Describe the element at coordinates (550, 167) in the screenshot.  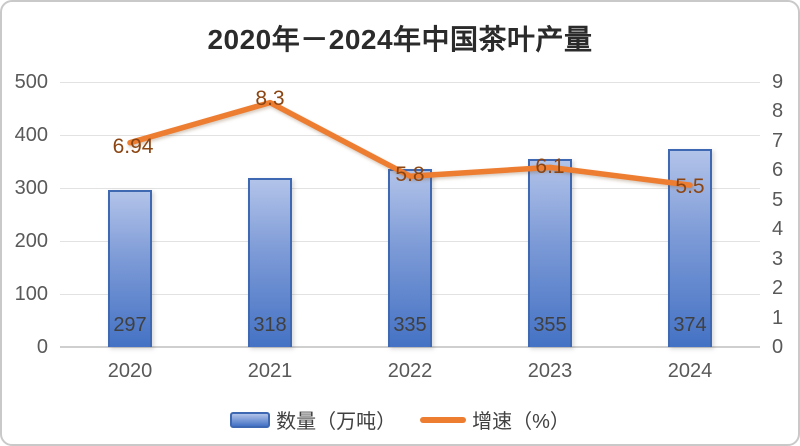
I see `line-value-label: 6.1` at that location.